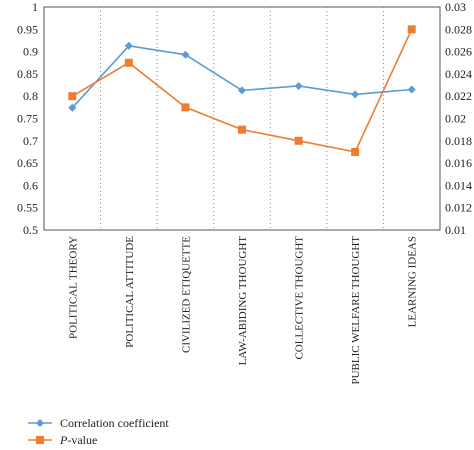 The height and width of the screenshot is (450, 474). What do you see at coordinates (30, 141) in the screenshot?
I see `y-left-tick-label: 0.7` at bounding box center [30, 141].